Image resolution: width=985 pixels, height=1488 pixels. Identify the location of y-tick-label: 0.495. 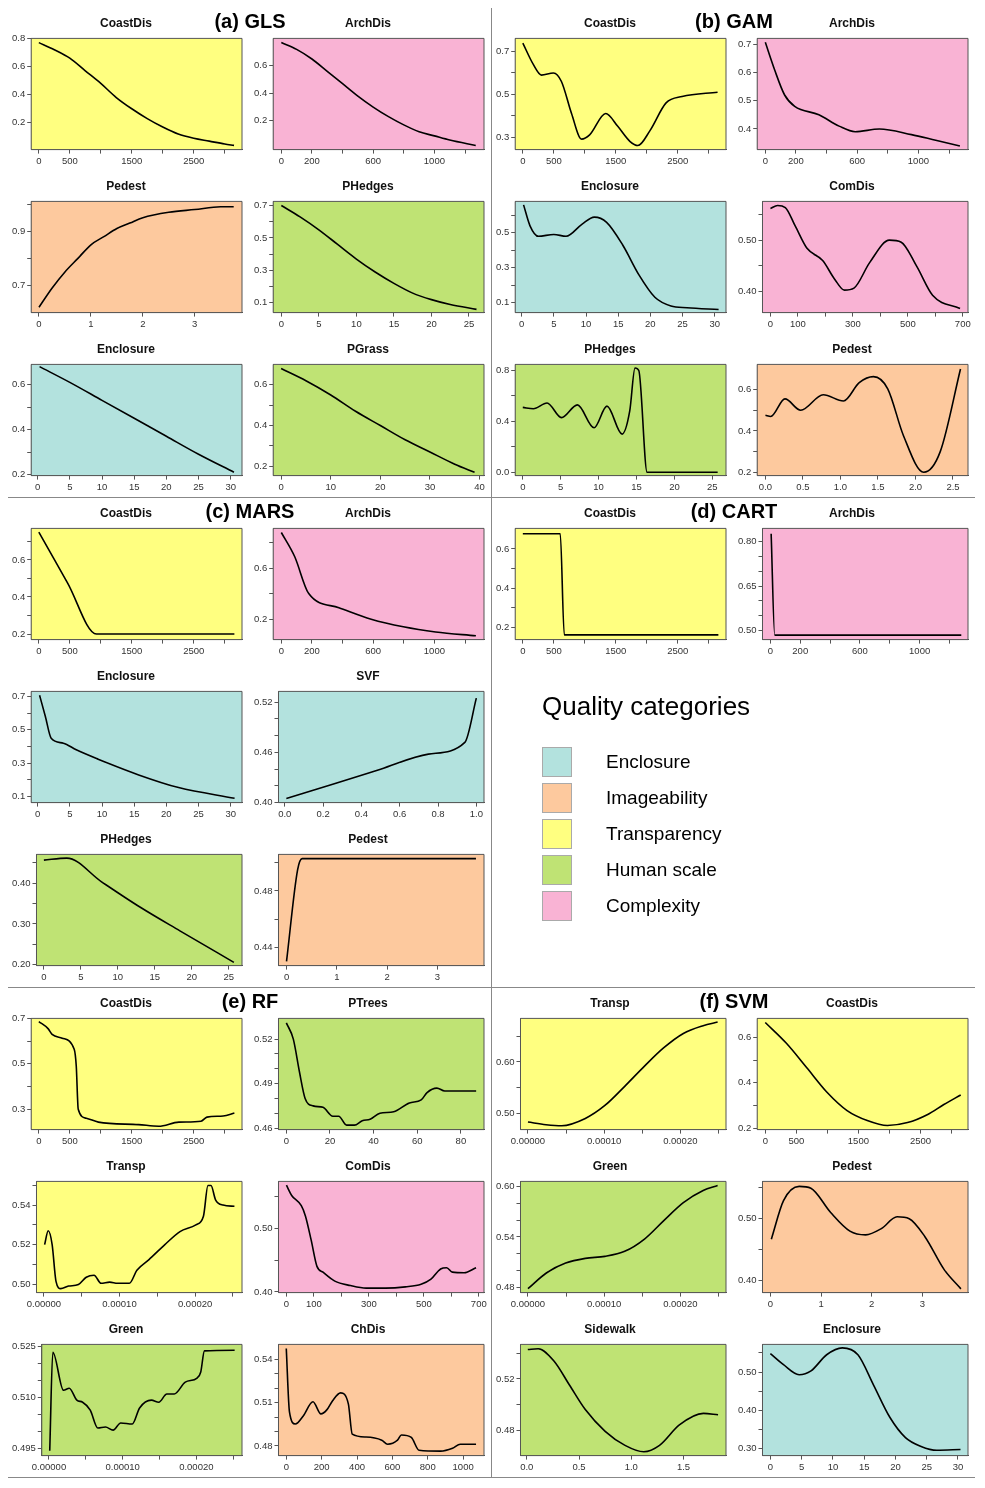
(23, 1447).